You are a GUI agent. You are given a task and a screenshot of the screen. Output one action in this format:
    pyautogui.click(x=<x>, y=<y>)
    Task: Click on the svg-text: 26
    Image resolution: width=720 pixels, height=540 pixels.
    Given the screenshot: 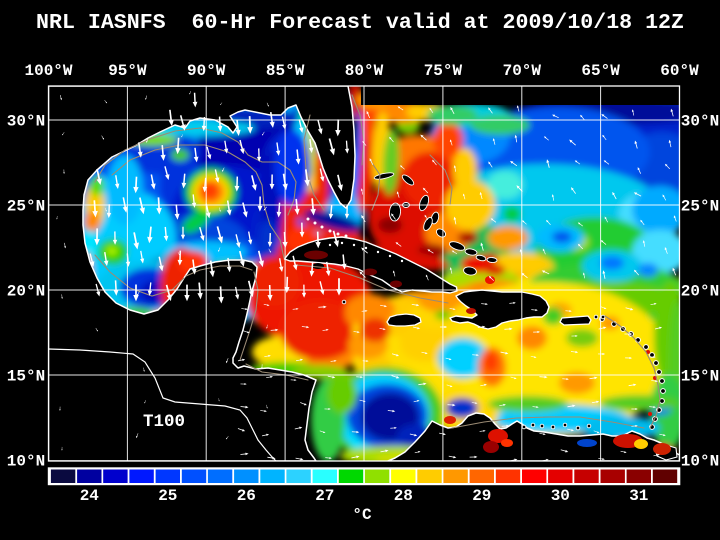 What is the action you would take?
    pyautogui.click(x=246, y=496)
    